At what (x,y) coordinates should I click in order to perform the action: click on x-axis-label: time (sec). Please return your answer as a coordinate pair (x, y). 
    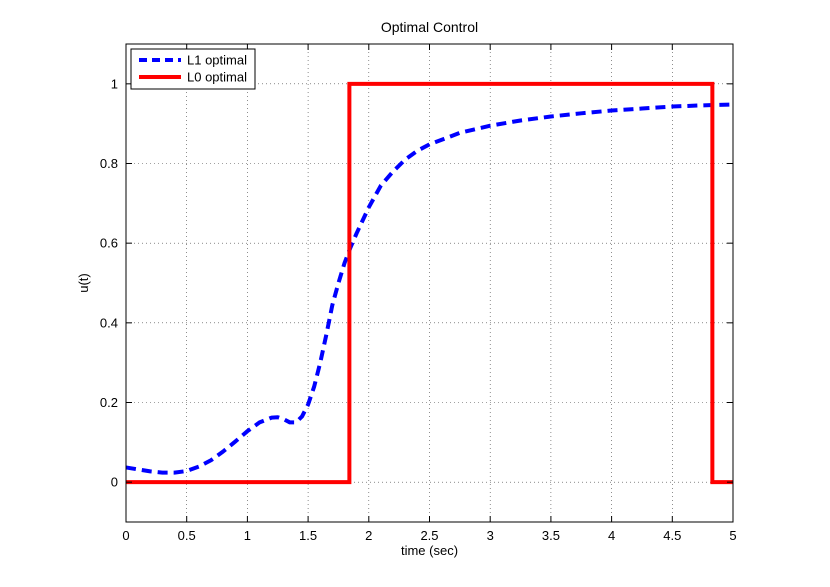
    Looking at the image, I should click on (429, 550).